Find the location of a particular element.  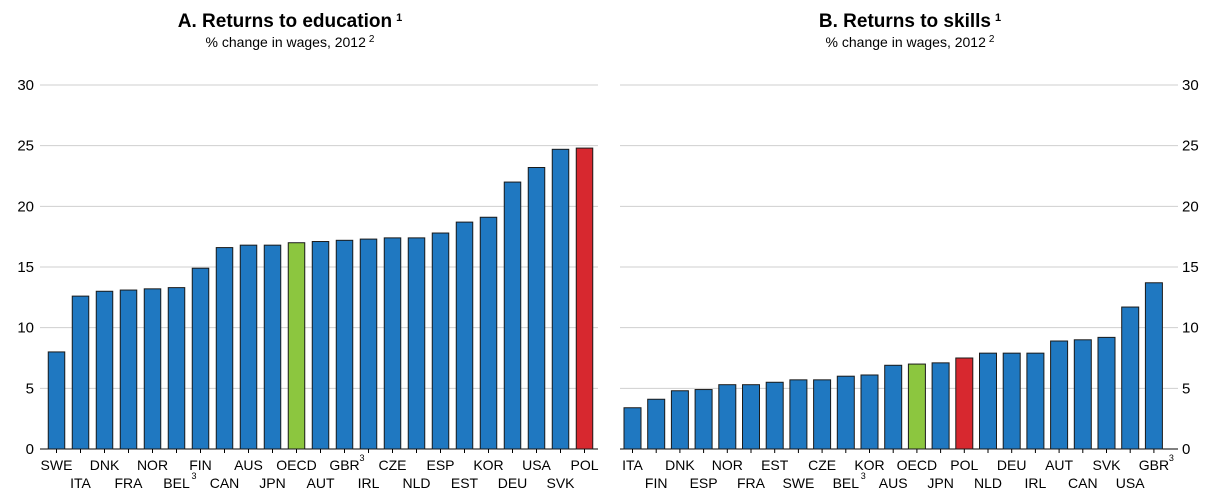

panel-a-y-axis: 0 5 10 15 20 25 30 is located at coordinates (25, 267).